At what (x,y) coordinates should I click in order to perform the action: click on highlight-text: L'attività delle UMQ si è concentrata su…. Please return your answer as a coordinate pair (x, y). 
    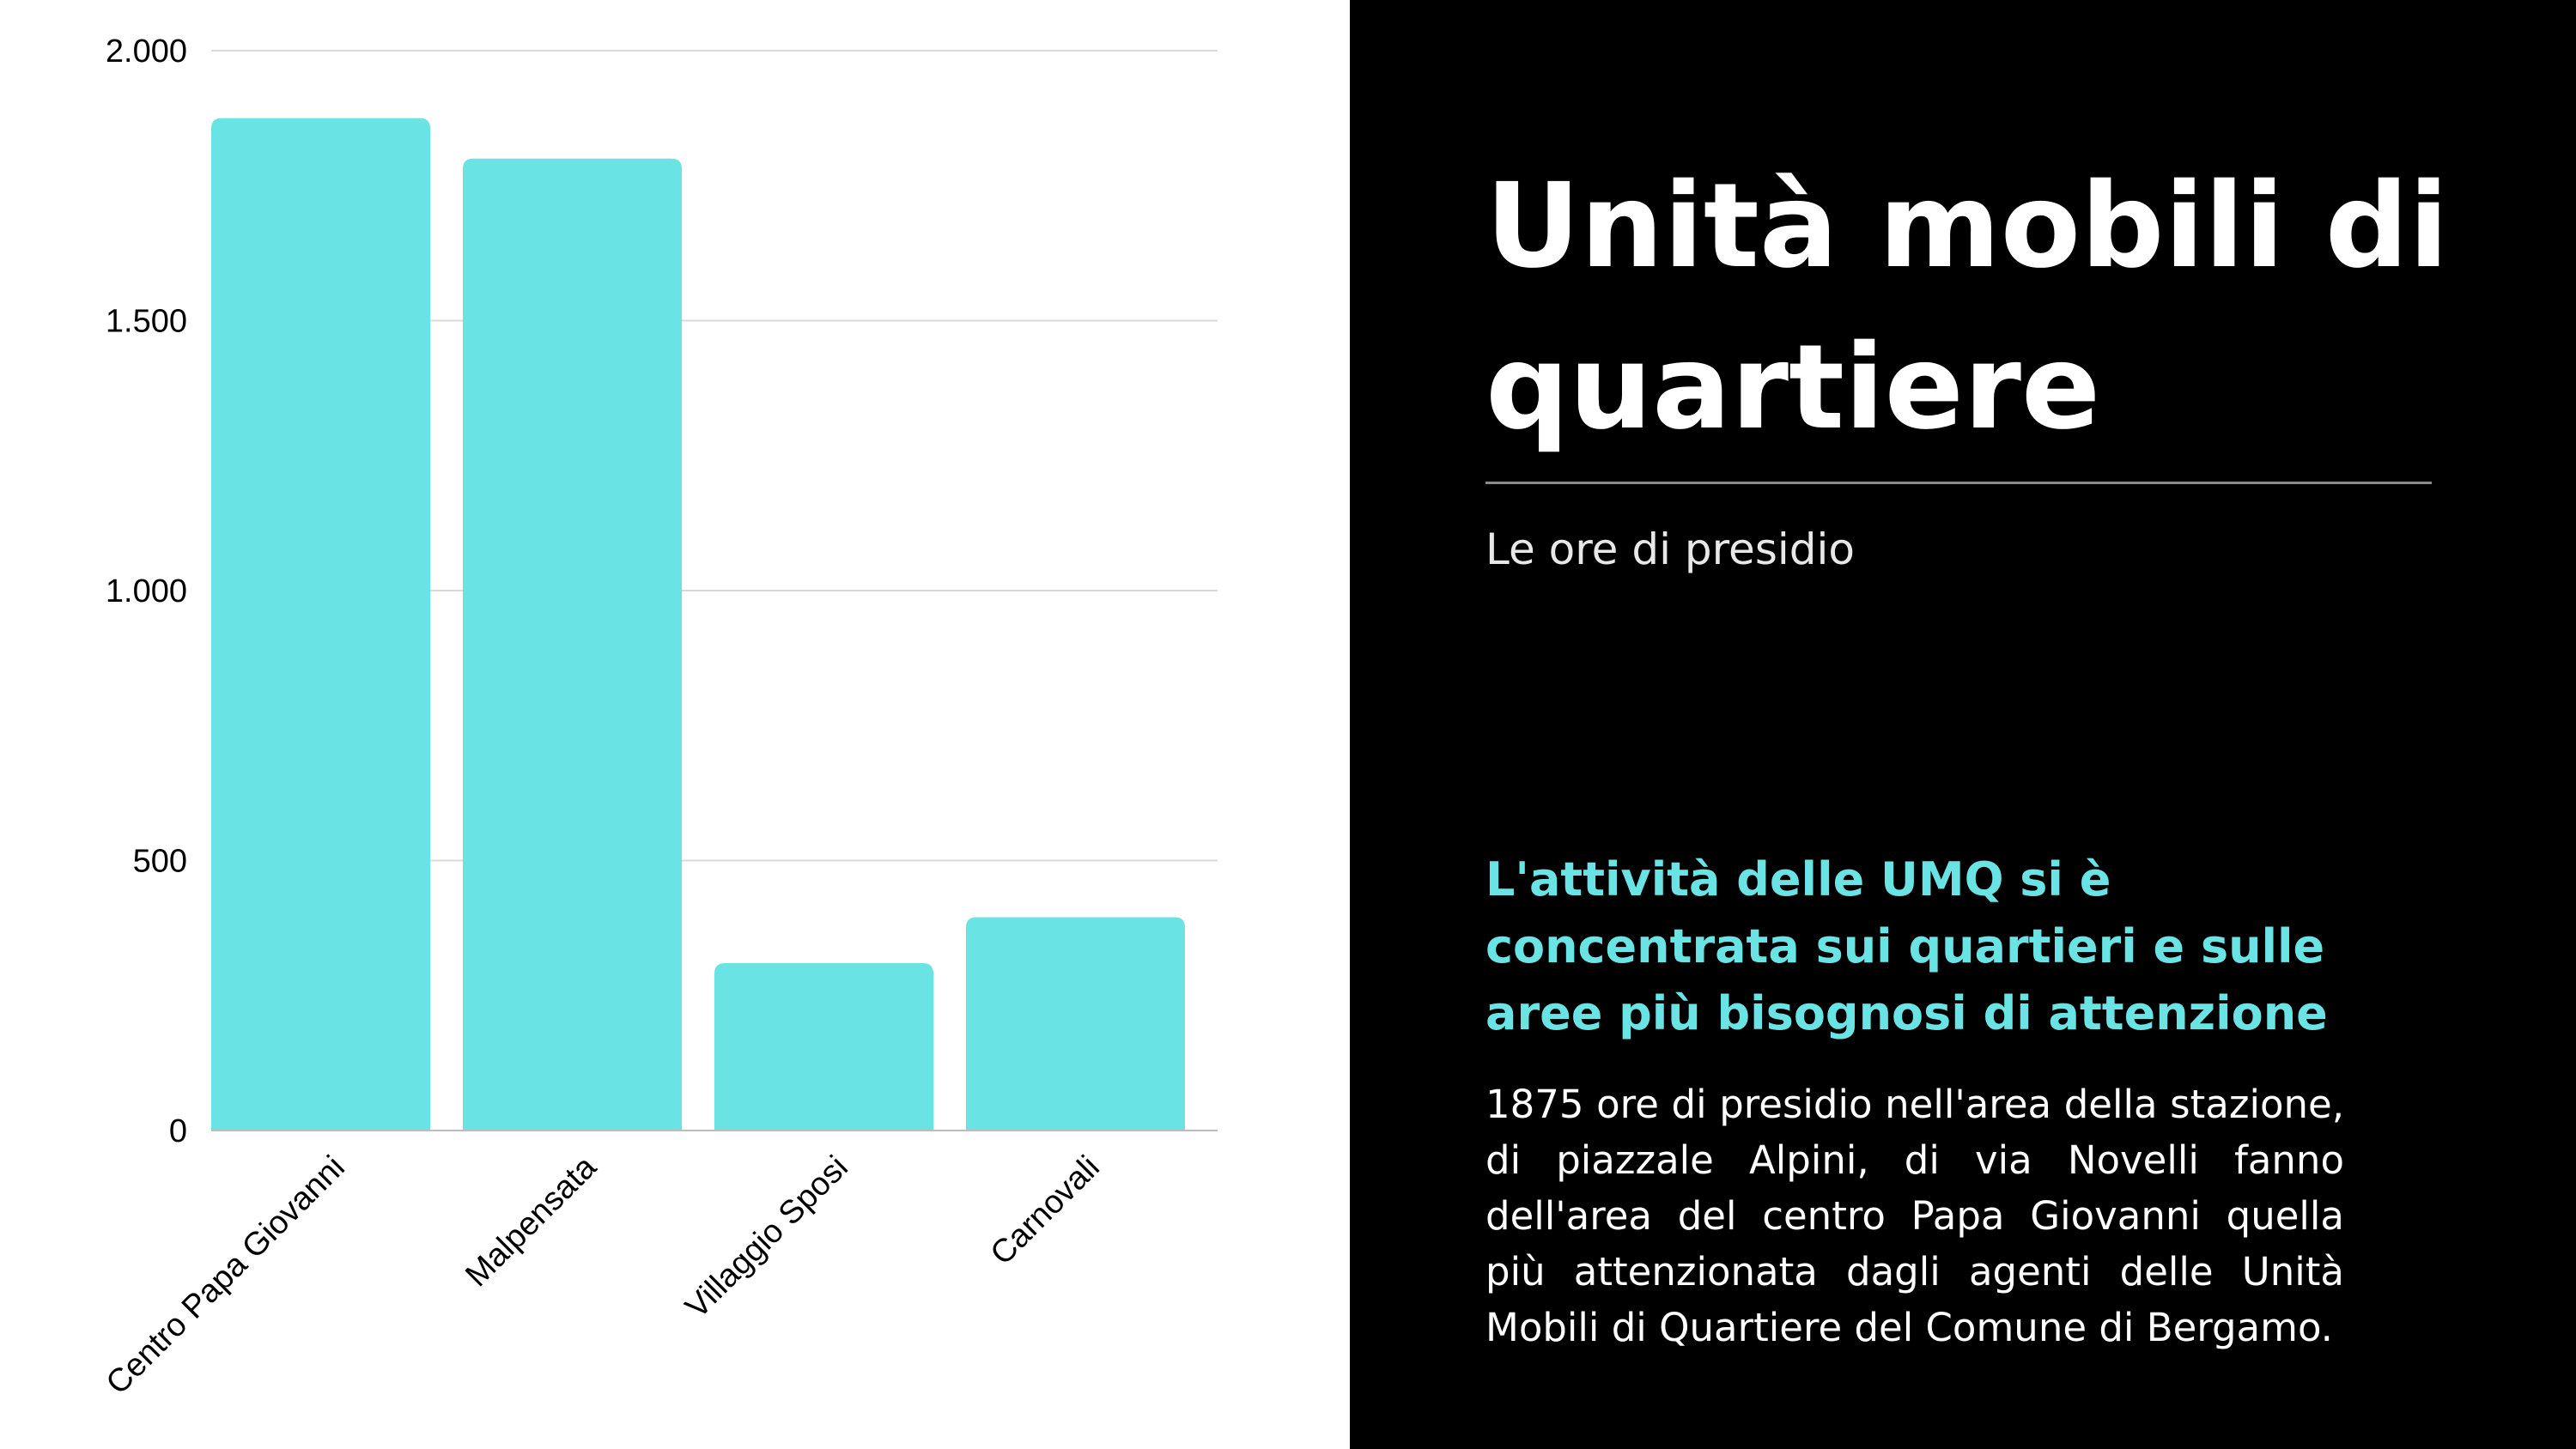
    Looking at the image, I should click on (1907, 946).